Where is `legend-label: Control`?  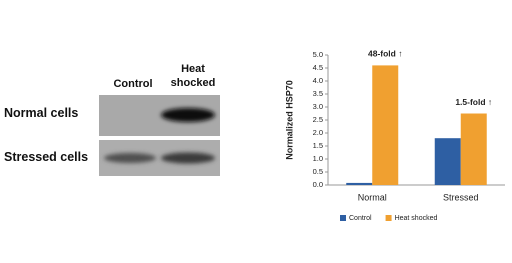
legend-label: Control is located at coordinates (360, 218).